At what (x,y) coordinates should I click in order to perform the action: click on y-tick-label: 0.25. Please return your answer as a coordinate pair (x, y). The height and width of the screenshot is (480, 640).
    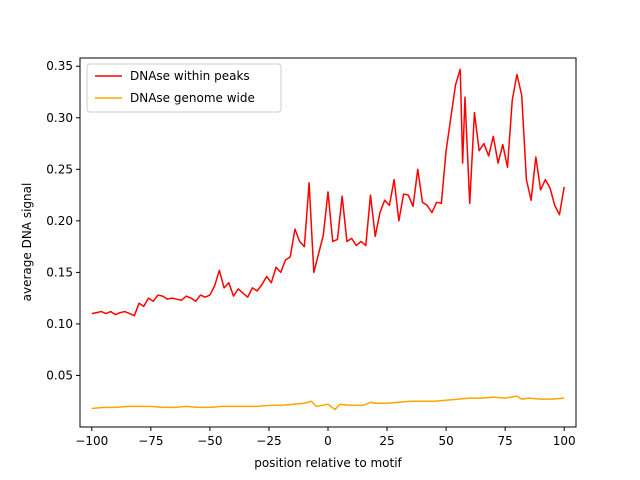
    Looking at the image, I should click on (59, 169).